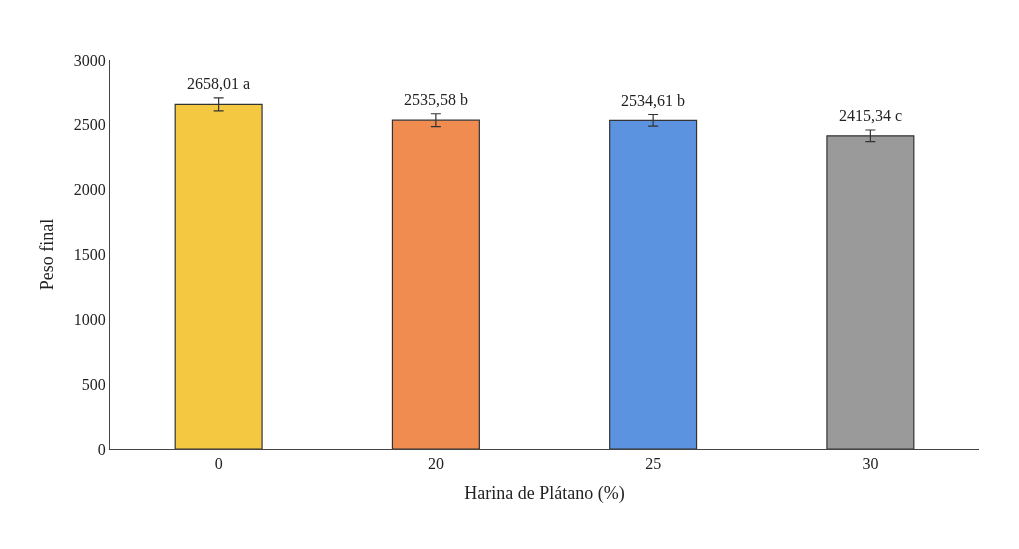 The width and height of the screenshot is (1019, 549). What do you see at coordinates (89, 190) in the screenshot?
I see `y-tick-label: 2000` at bounding box center [89, 190].